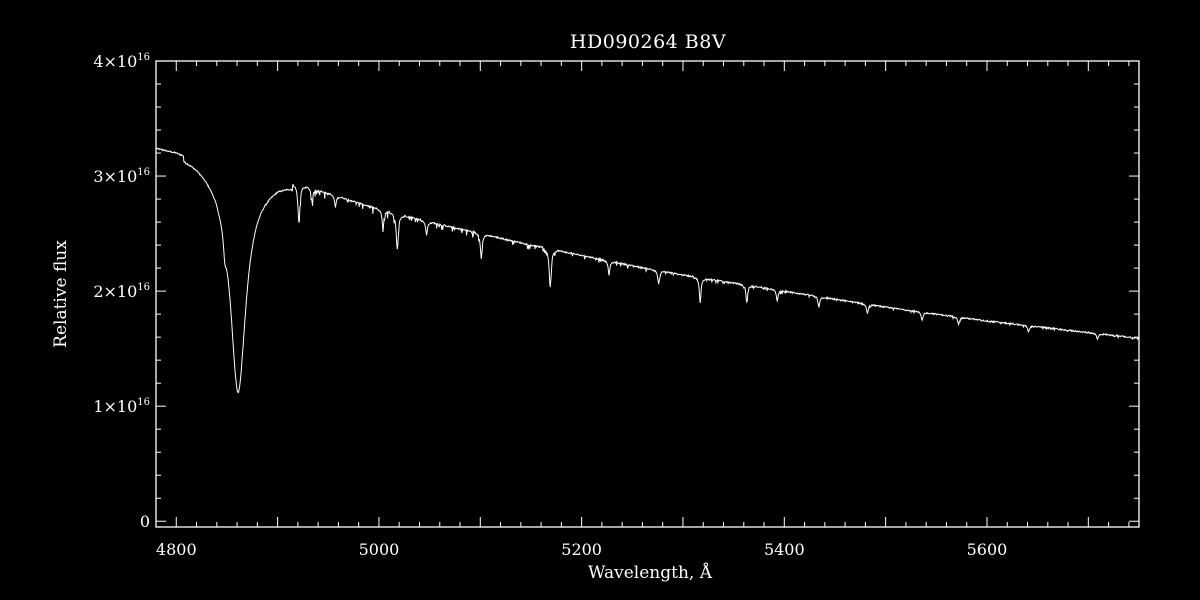 This screenshot has height=600, width=1200. I want to click on y-tick-label: 4×1016, so click(121, 61).